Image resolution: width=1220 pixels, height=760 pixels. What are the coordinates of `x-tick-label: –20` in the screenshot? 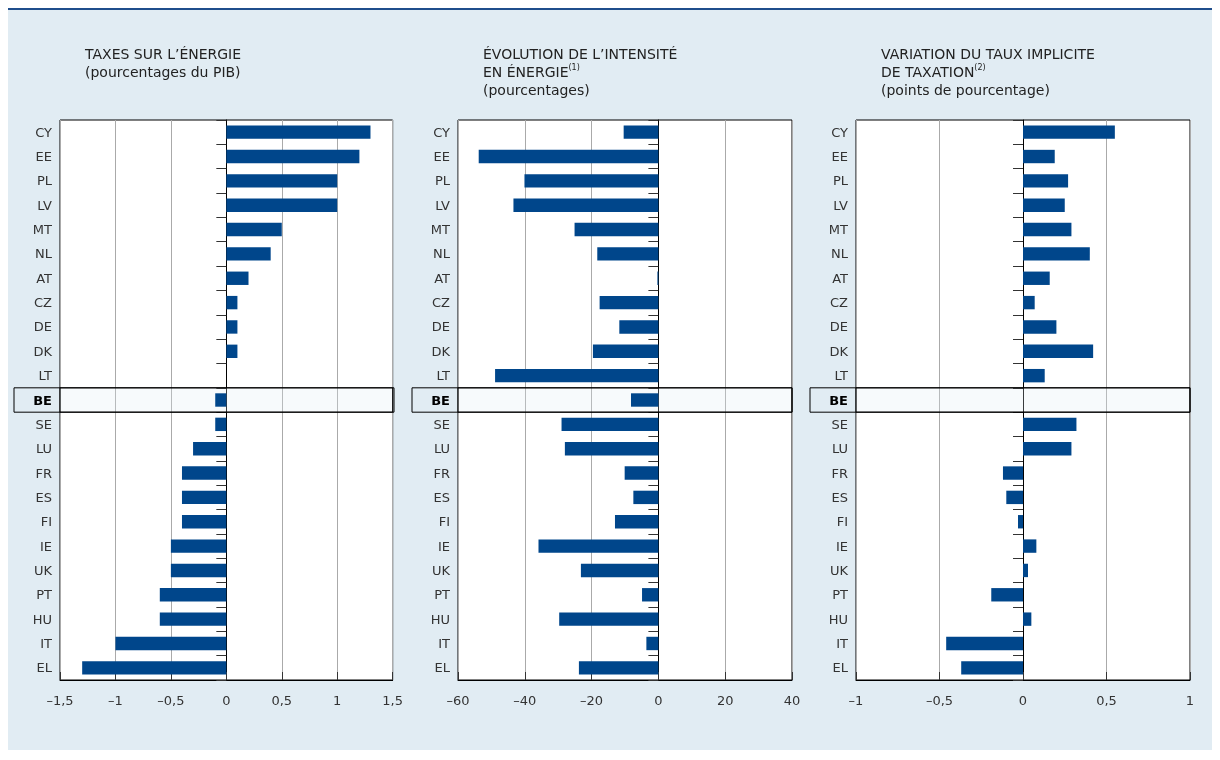 It's located at (592, 700).